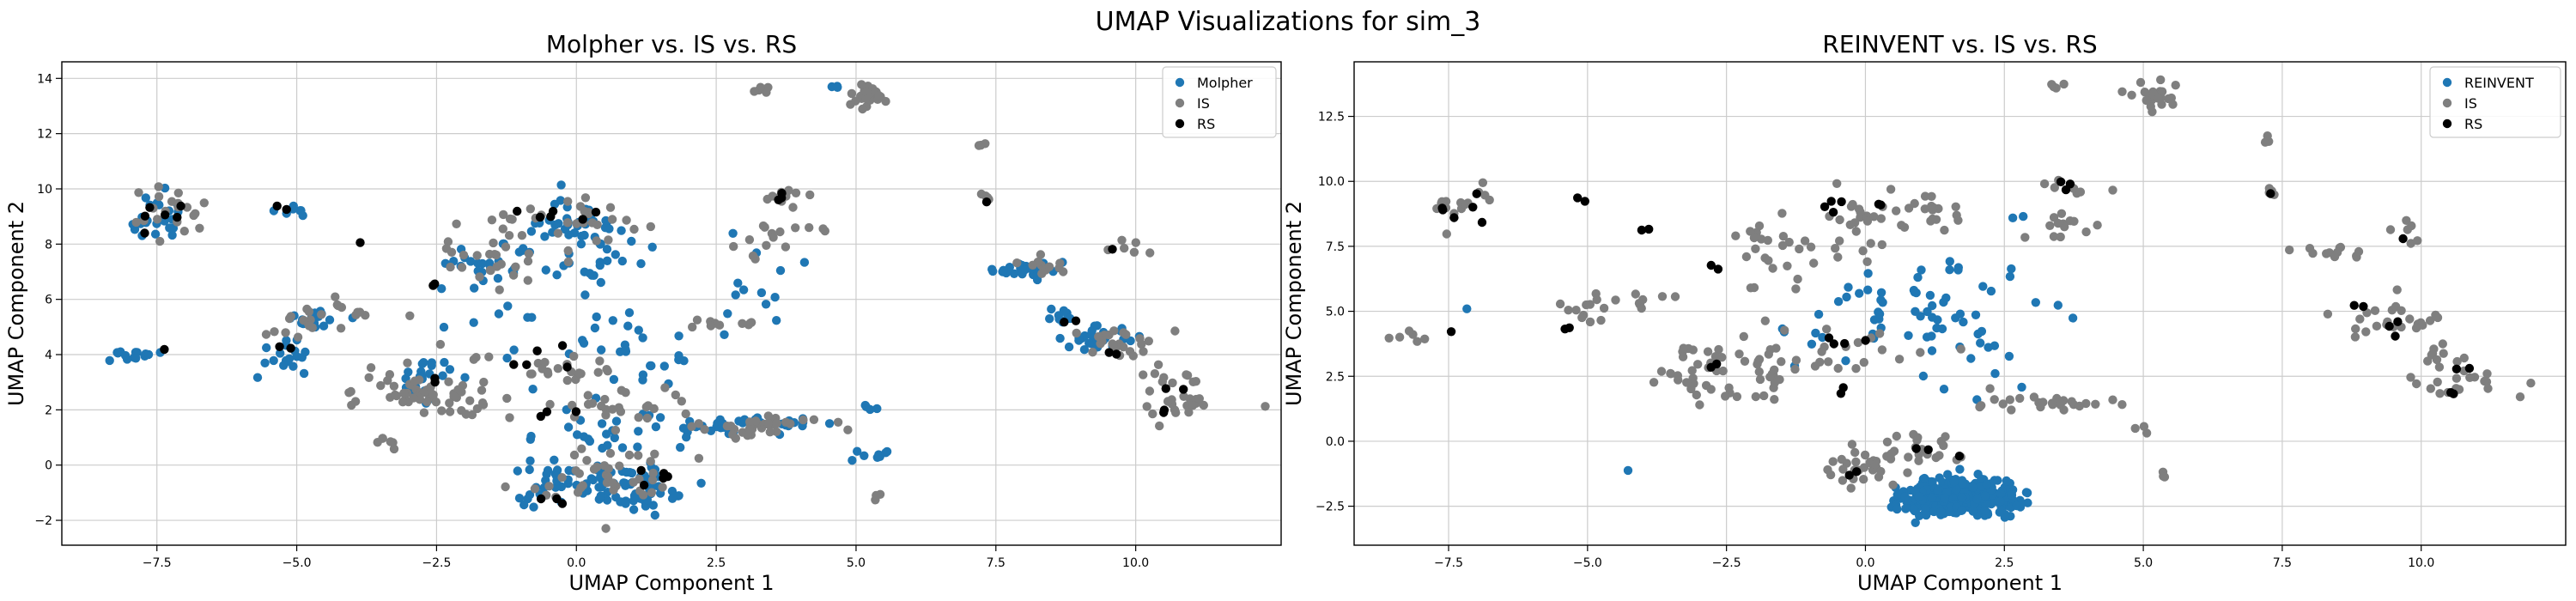 The width and height of the screenshot is (2576, 601). Describe the element at coordinates (1225, 83) in the screenshot. I see `p0-legend-label-molpher: Molpher` at that location.